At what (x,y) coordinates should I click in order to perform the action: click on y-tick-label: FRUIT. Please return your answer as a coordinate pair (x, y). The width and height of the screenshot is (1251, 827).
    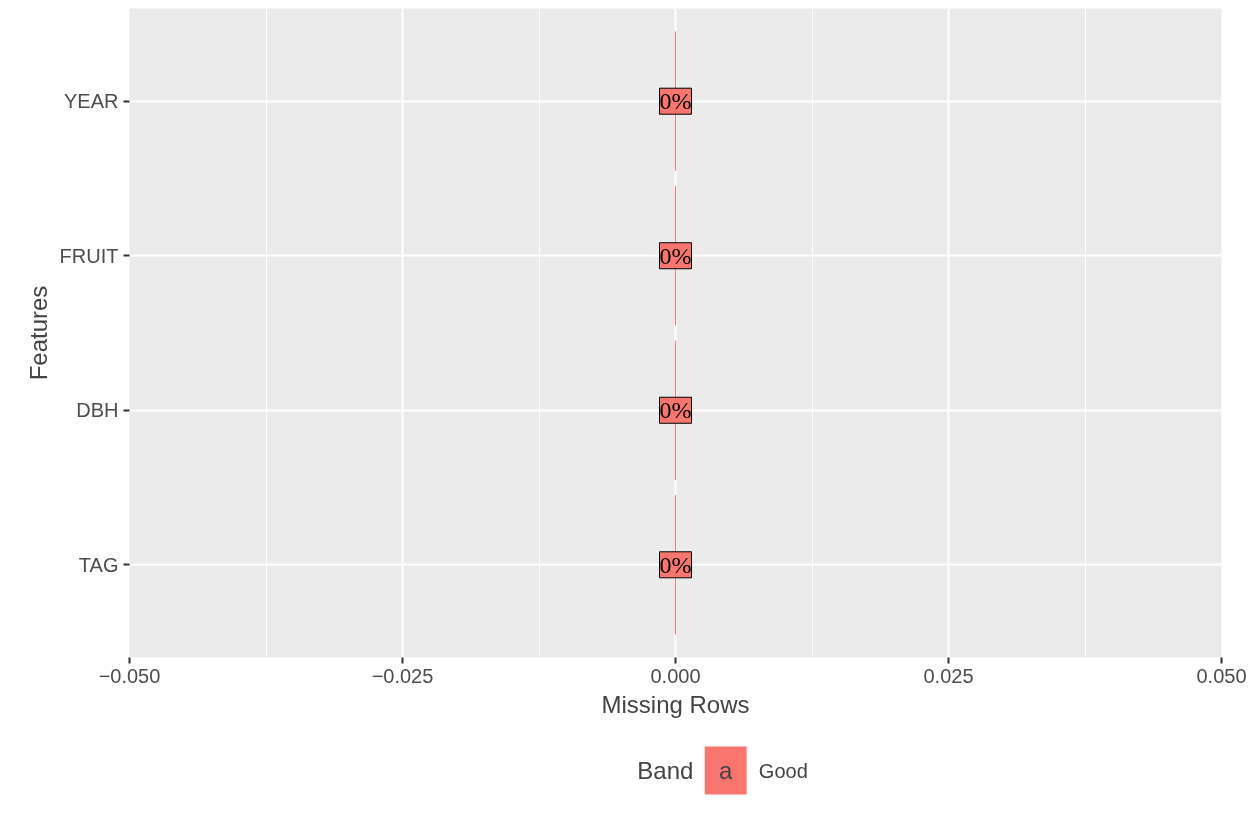
    Looking at the image, I should click on (89, 255).